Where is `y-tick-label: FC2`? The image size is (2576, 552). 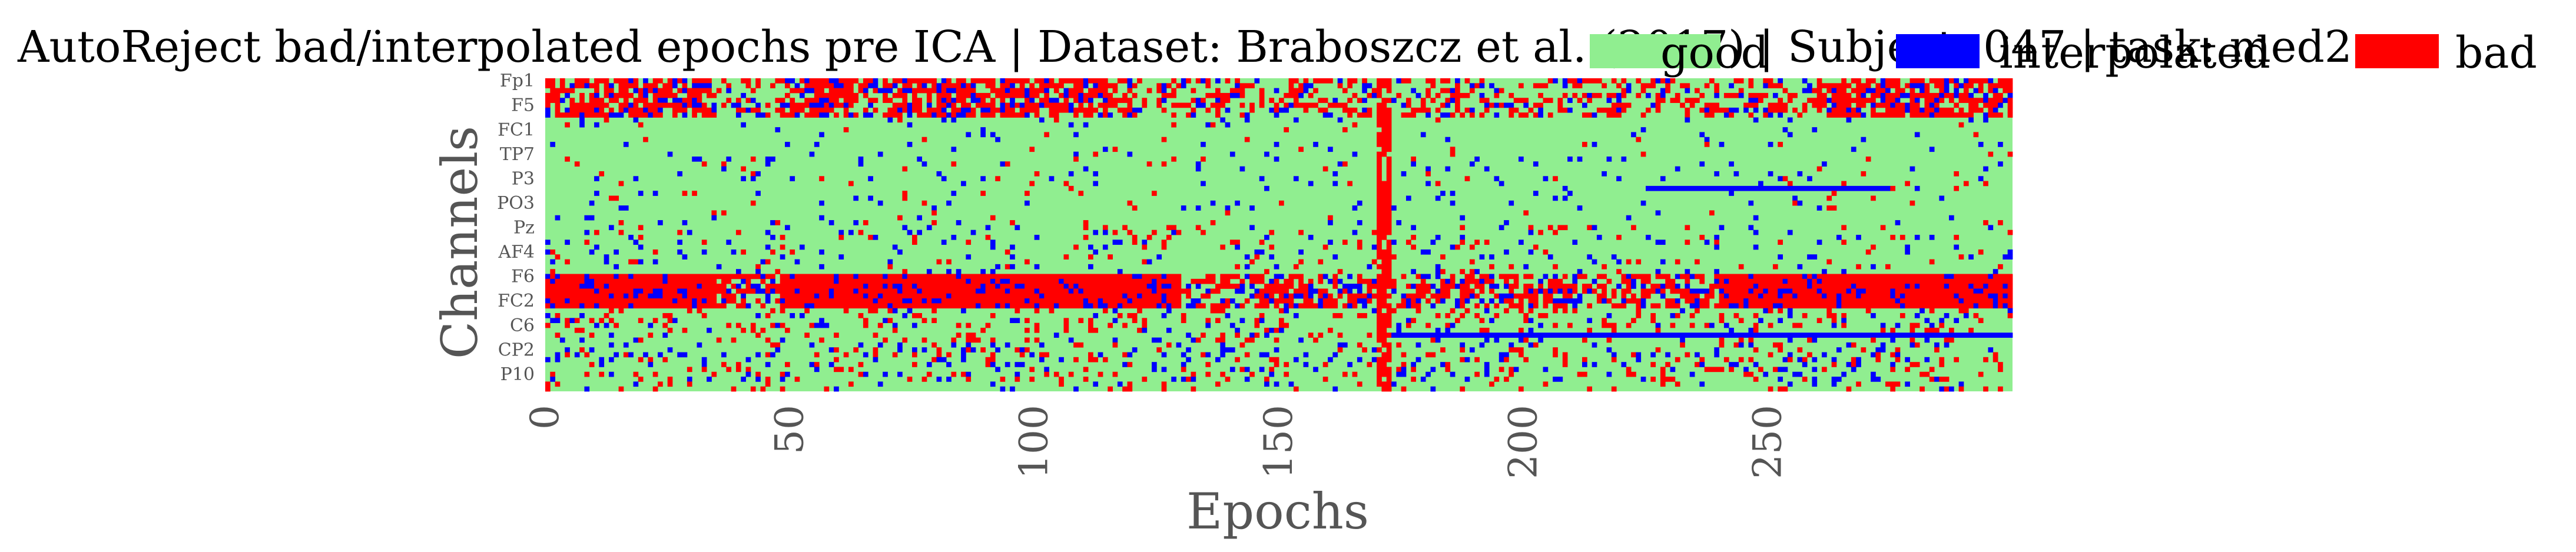 y-tick-label: FC2 is located at coordinates (516, 301).